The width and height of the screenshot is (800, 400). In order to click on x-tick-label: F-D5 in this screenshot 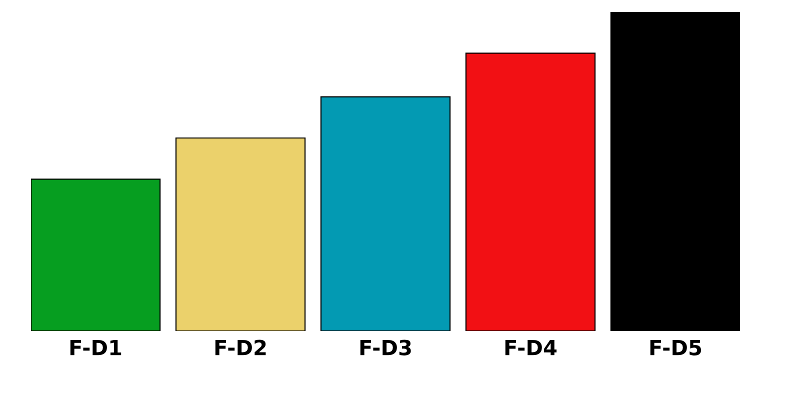, I will do `click(676, 348)`.